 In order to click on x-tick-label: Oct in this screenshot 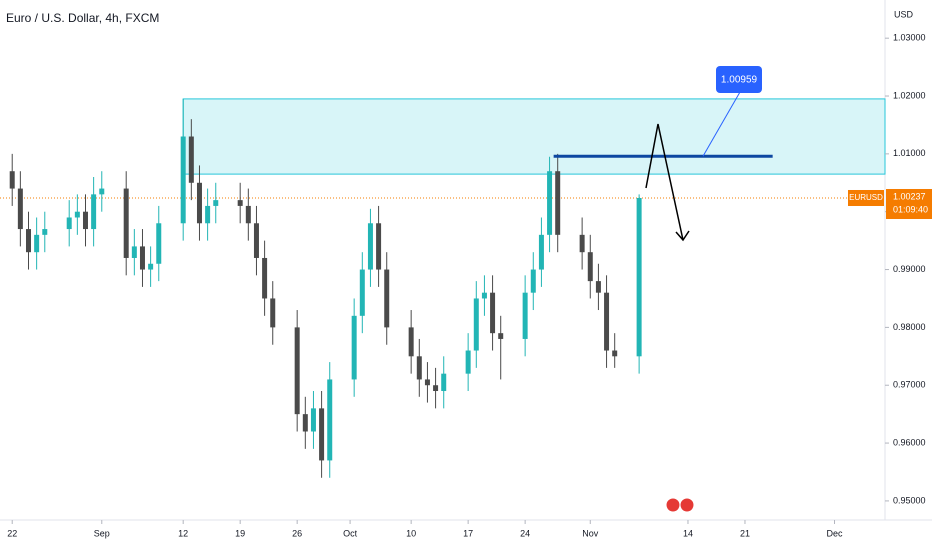, I will do `click(350, 533)`.